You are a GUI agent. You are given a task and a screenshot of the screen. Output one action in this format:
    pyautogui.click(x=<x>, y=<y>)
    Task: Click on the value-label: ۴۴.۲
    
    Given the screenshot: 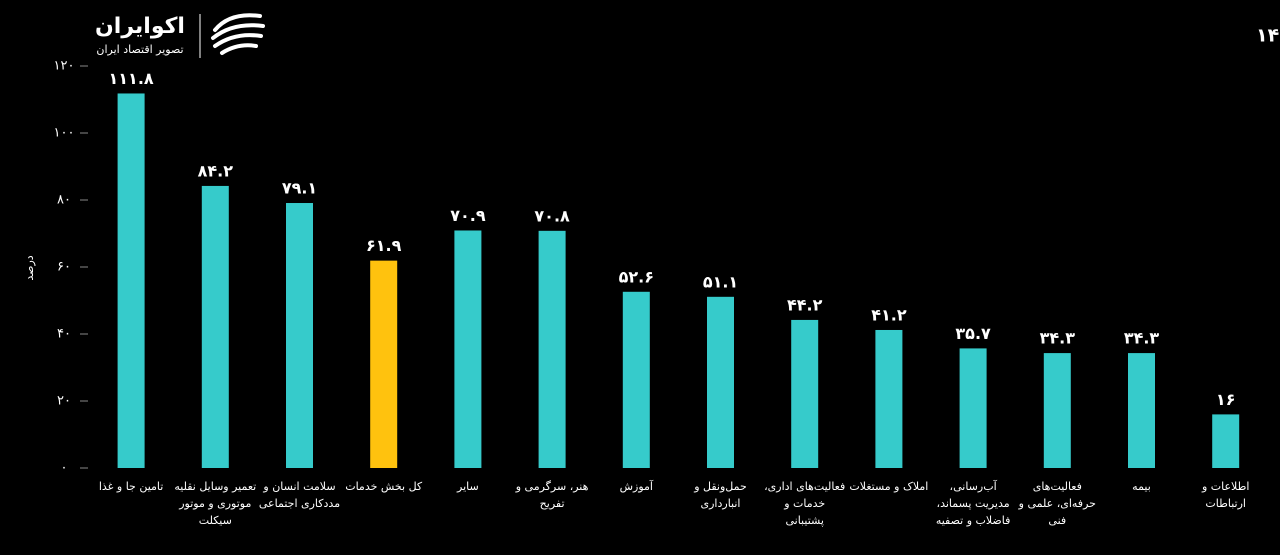 What is the action you would take?
    pyautogui.click(x=805, y=304)
    